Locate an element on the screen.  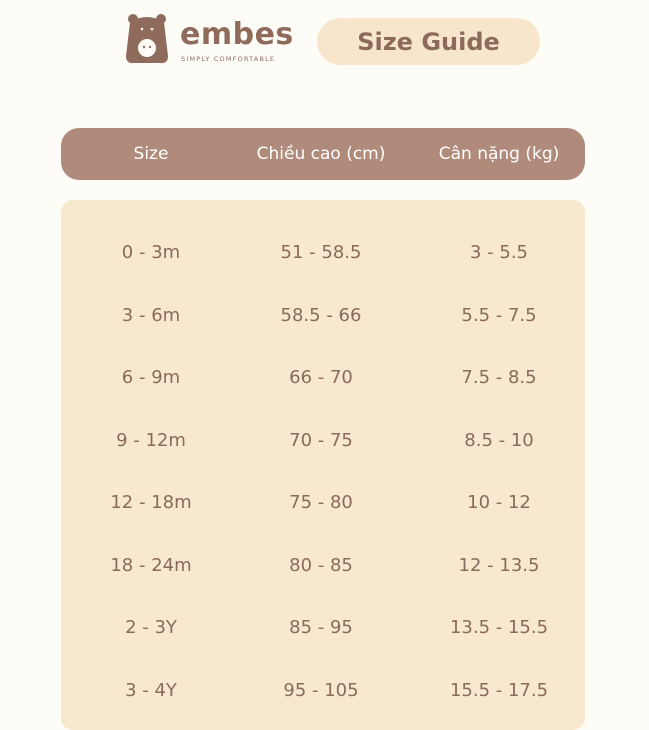
brand-name: embes is located at coordinates (237, 34).